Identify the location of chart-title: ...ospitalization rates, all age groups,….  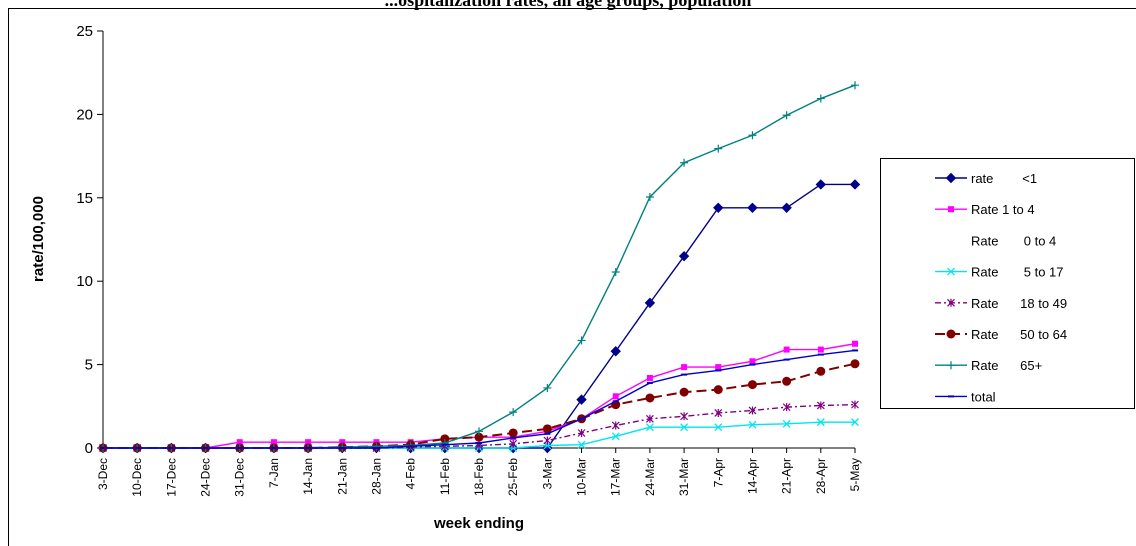
(568, 5).